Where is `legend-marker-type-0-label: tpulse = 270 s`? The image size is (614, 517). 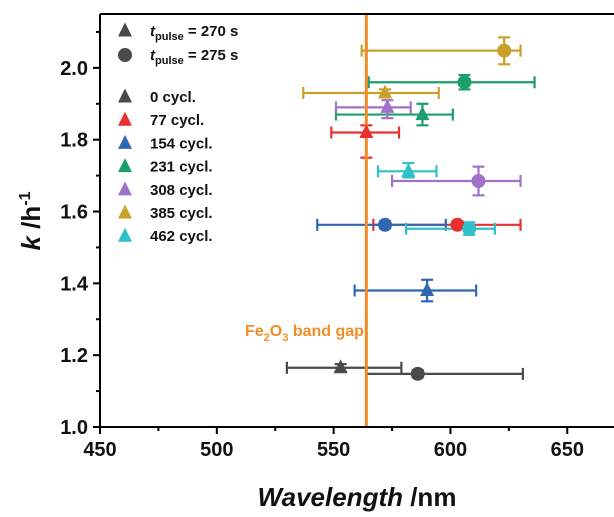 legend-marker-type-0-label: tpulse = 270 s is located at coordinates (194, 33).